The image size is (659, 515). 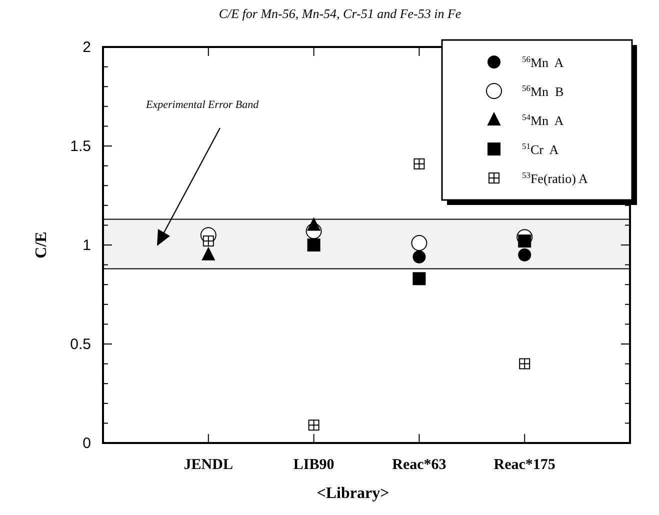 What do you see at coordinates (541, 149) in the screenshot?
I see `legend-label: $^{51}$Cr A` at bounding box center [541, 149].